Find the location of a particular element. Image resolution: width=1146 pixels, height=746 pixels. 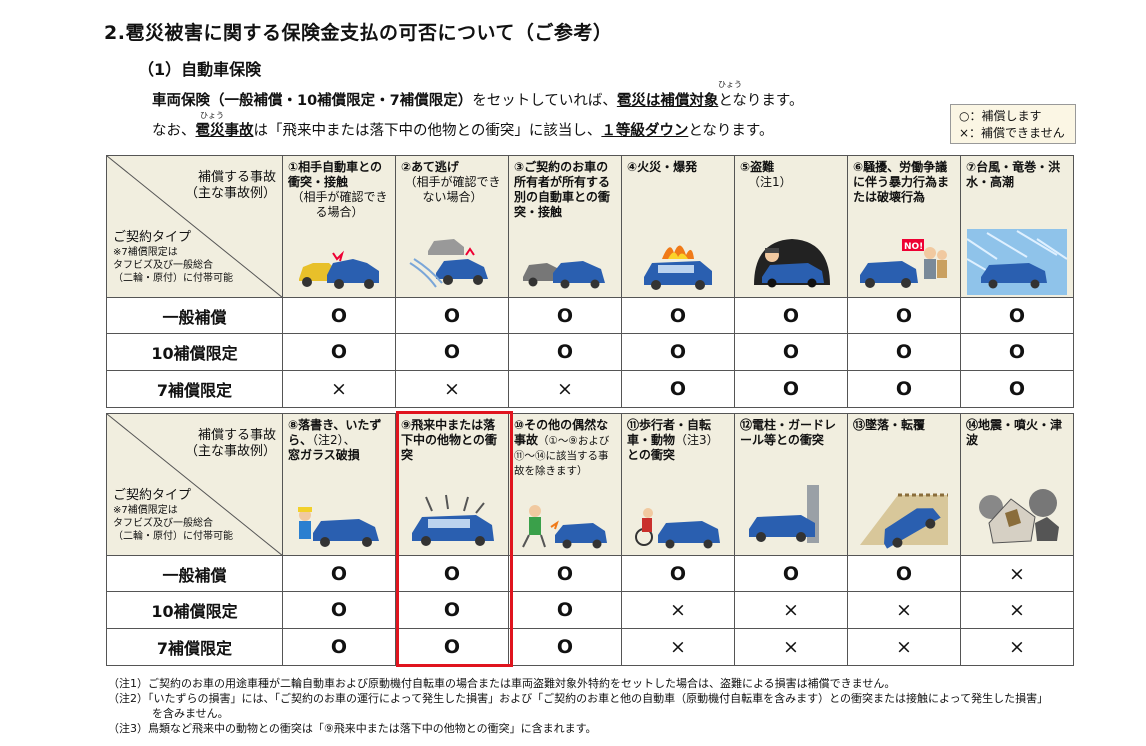

cat-12: ⑫電柱・ガードレール等との衝突 is located at coordinates (791, 484).